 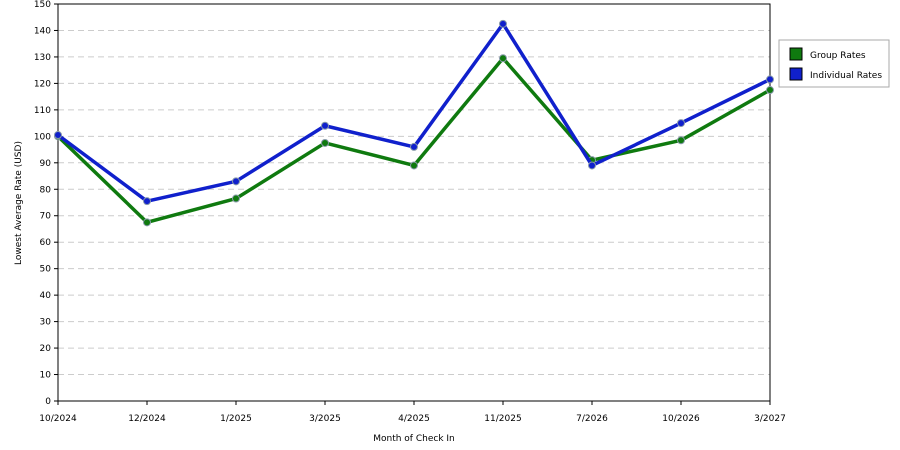 What do you see at coordinates (46, 217) in the screenshot?
I see `y-tick-label: 70` at bounding box center [46, 217].